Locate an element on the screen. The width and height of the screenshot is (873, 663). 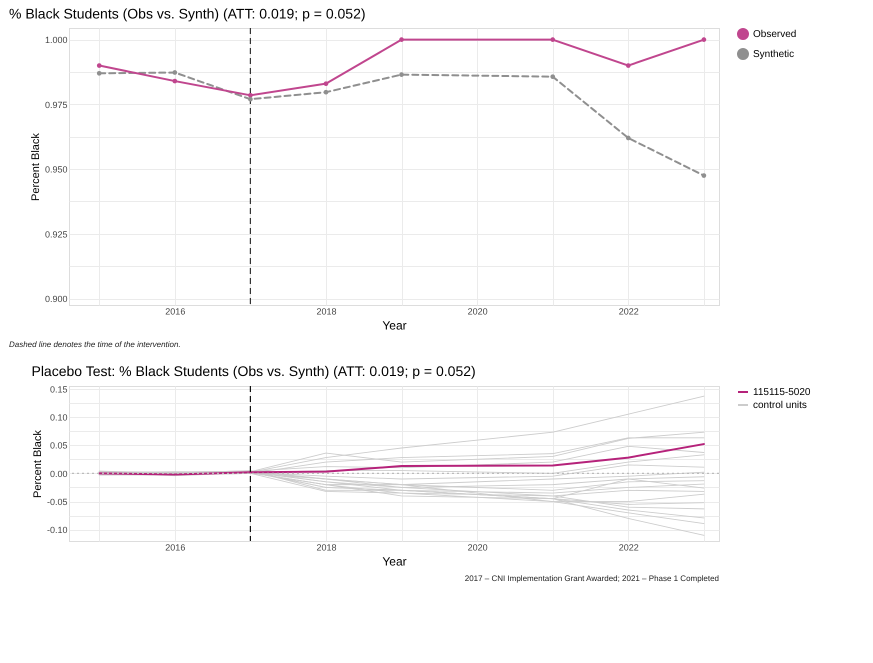
y-tick-label: -0.10 is located at coordinates (57, 530).